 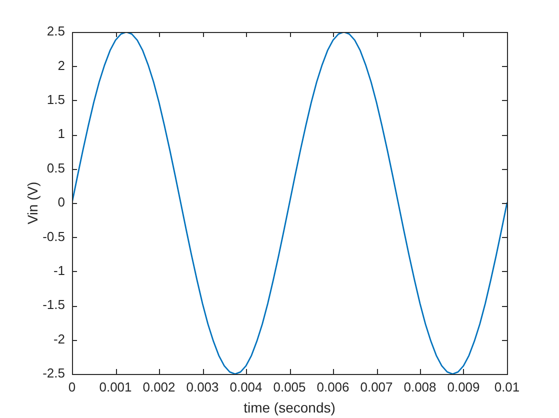 I want to click on y-tick-label: 0.5, so click(x=55, y=168).